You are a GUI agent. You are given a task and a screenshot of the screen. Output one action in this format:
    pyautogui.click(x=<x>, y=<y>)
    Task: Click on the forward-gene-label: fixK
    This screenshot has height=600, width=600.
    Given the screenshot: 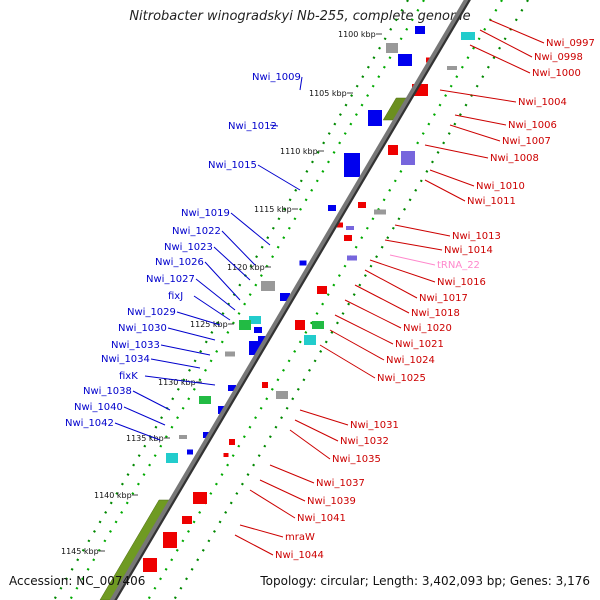 What is the action you would take?
    pyautogui.click(x=128, y=376)
    